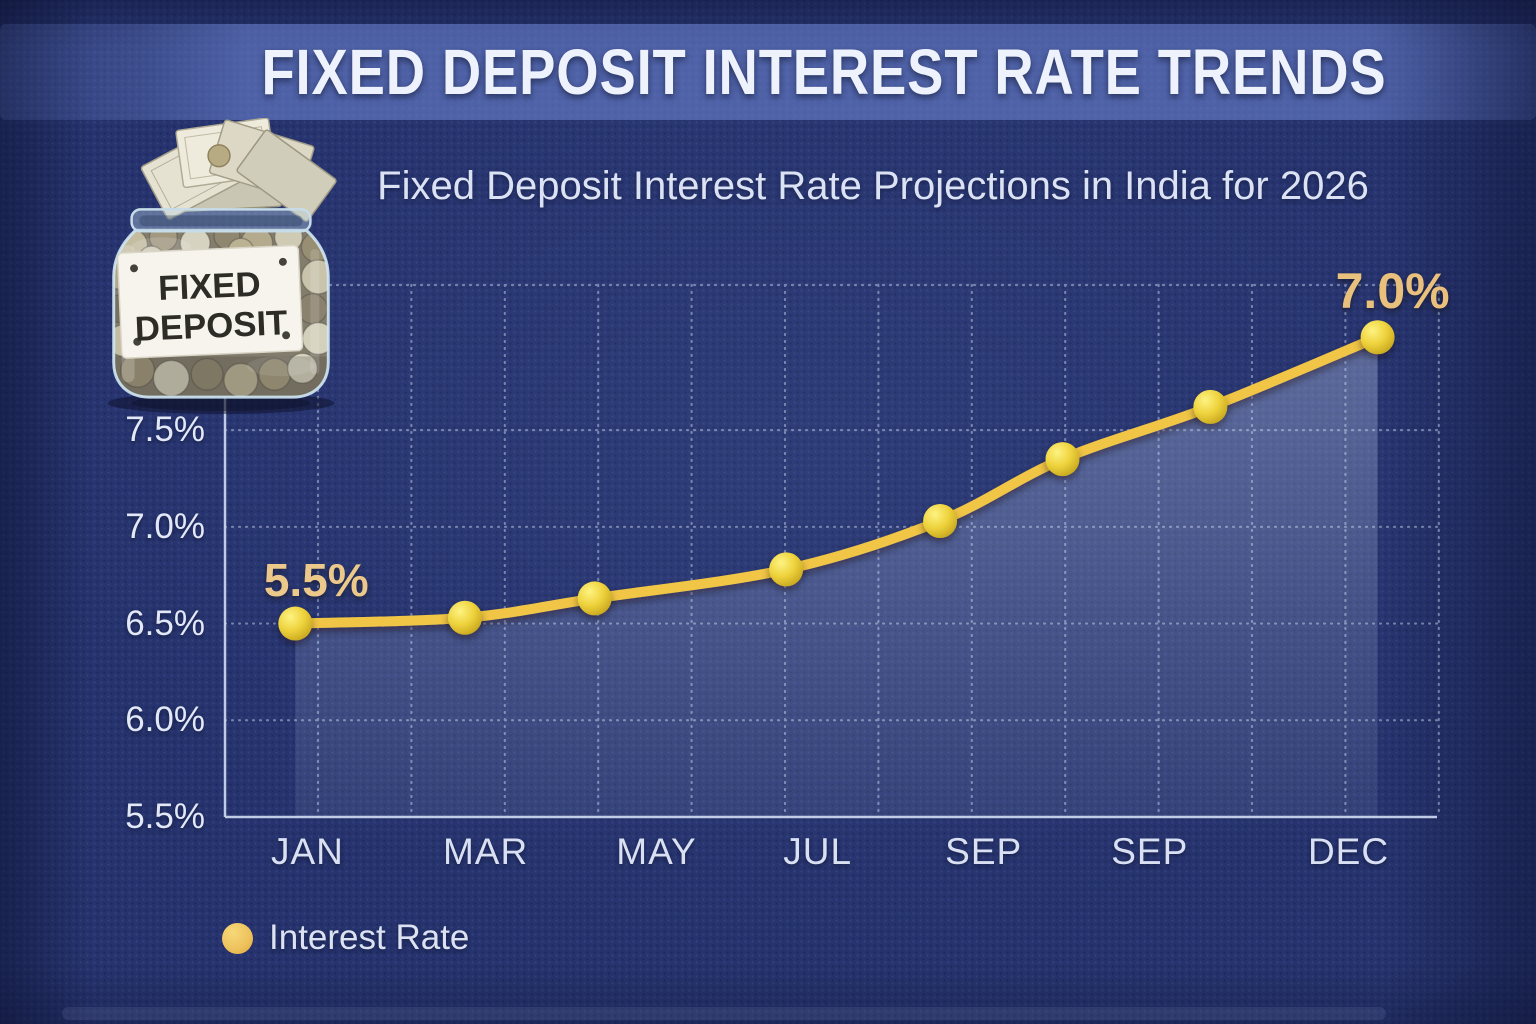 The image size is (1536, 1024). I want to click on jar-banknotes, so click(238, 170).